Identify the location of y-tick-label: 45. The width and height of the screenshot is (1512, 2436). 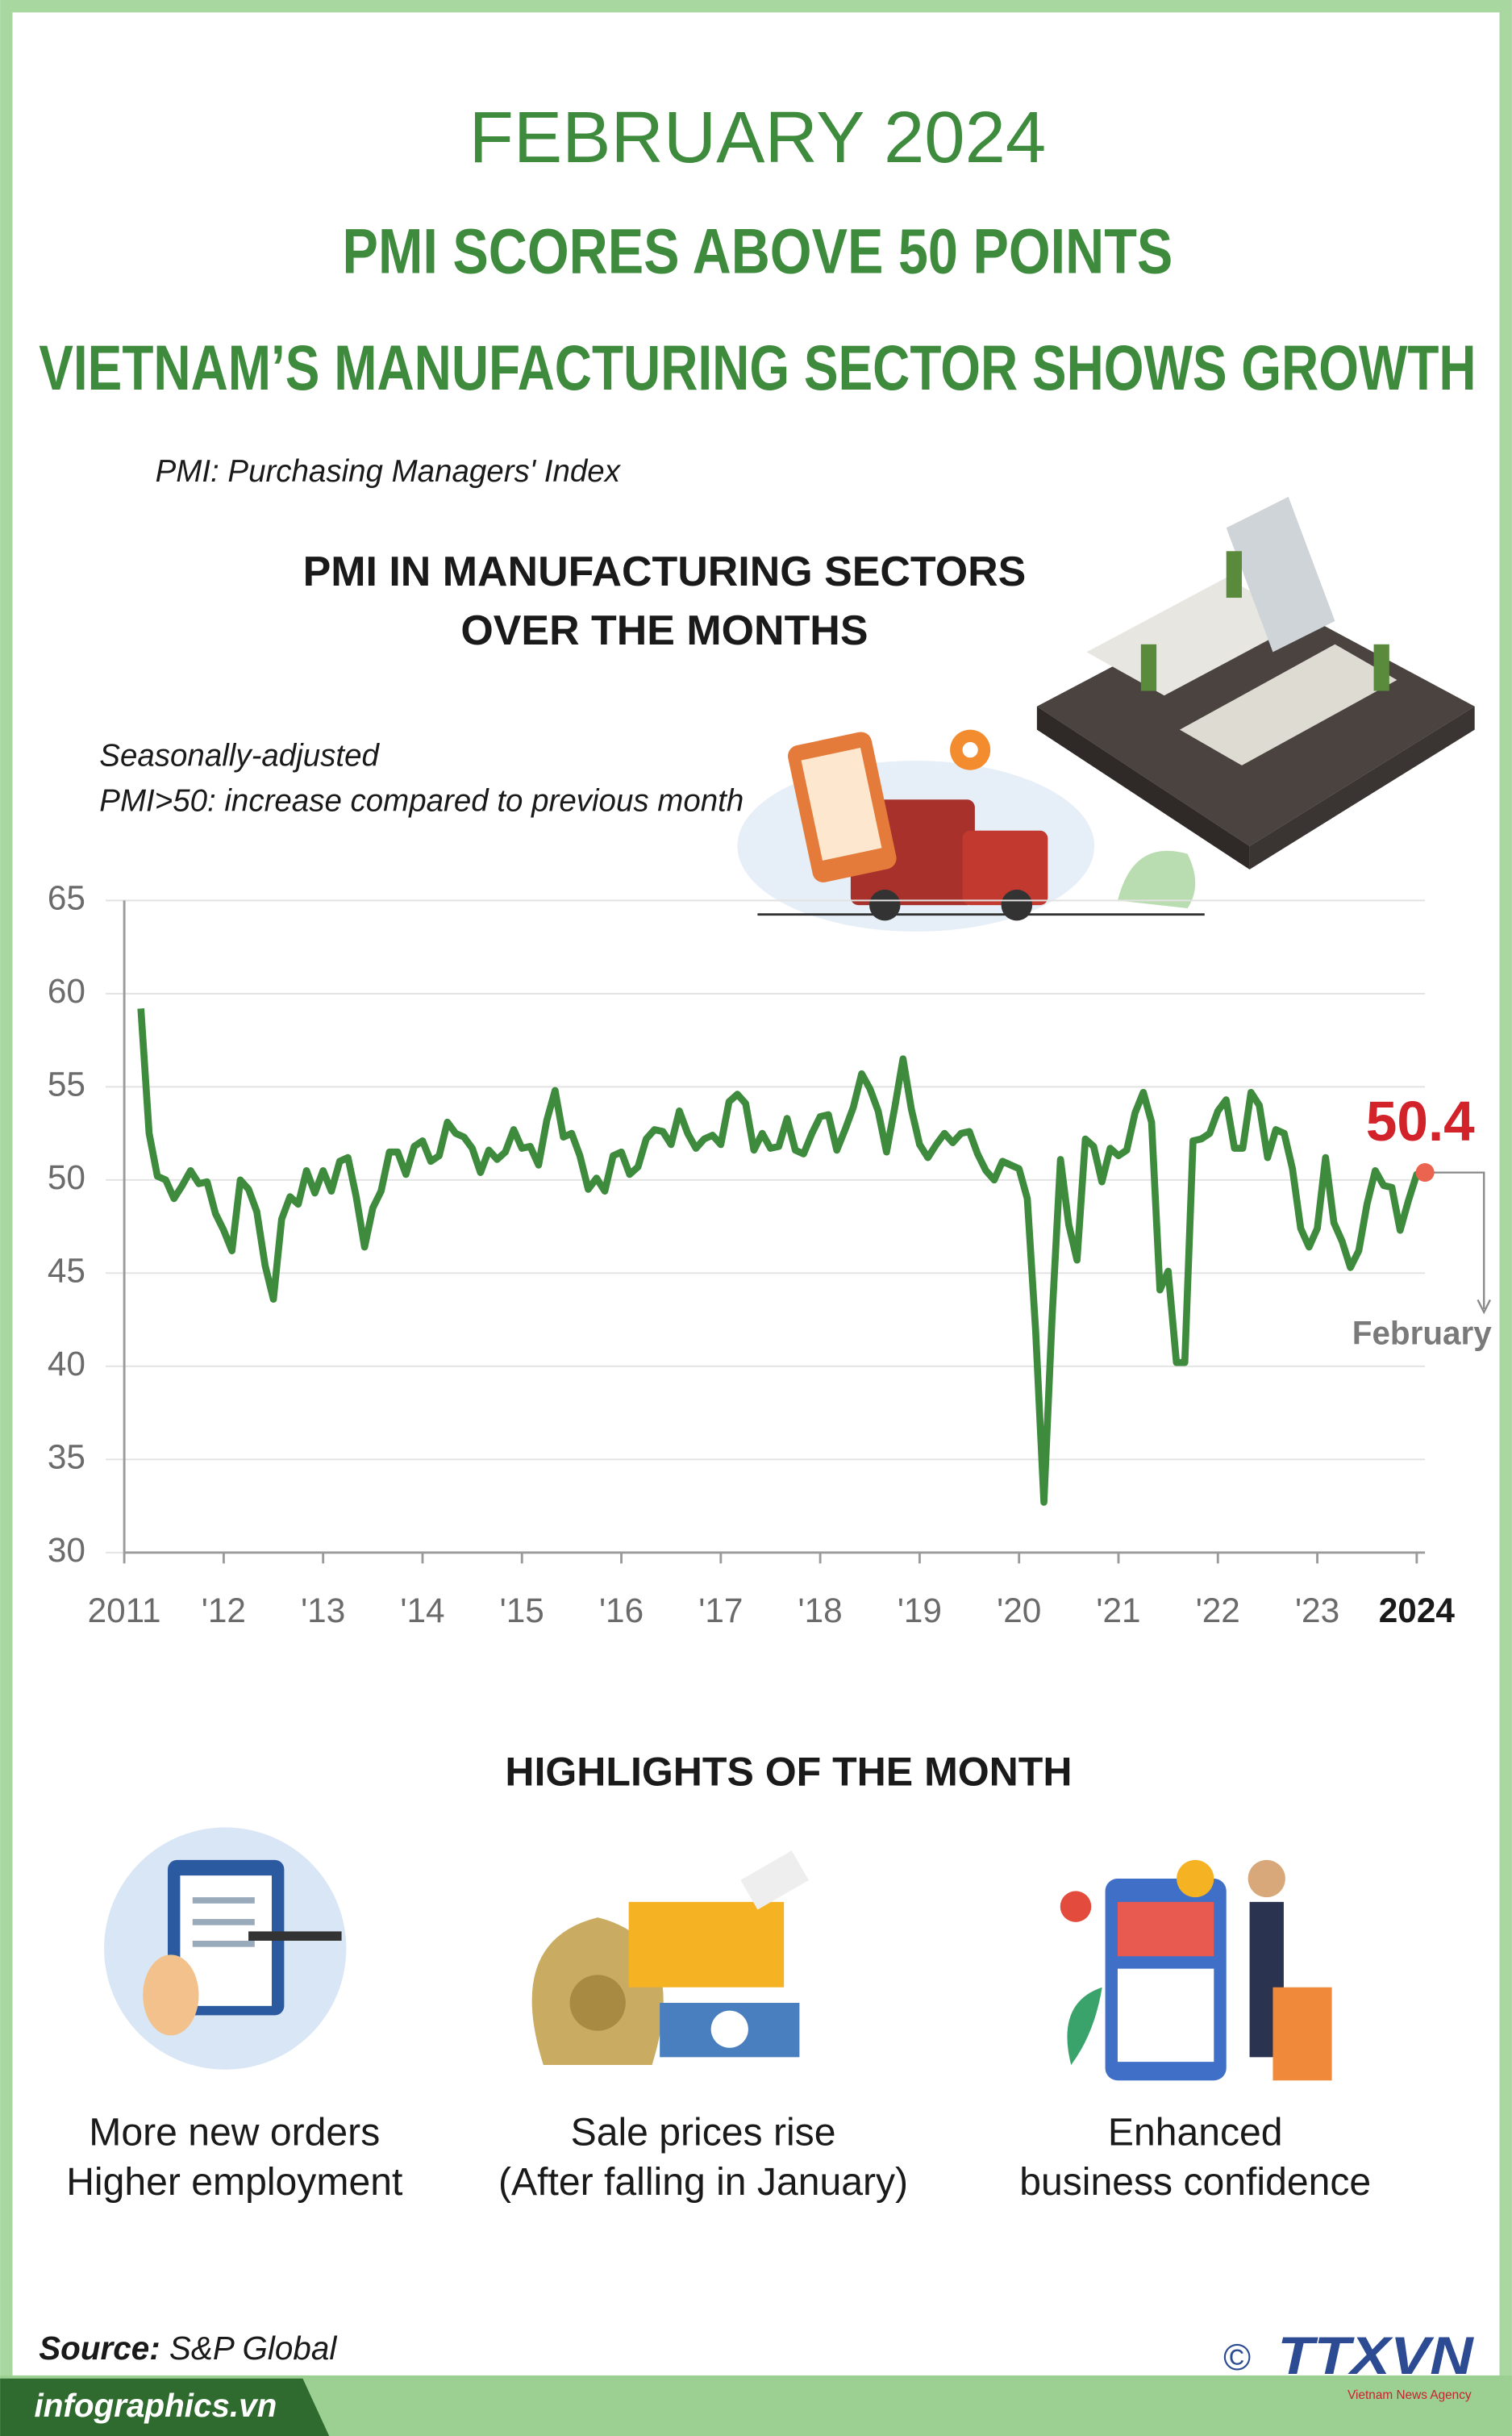
(66, 1271).